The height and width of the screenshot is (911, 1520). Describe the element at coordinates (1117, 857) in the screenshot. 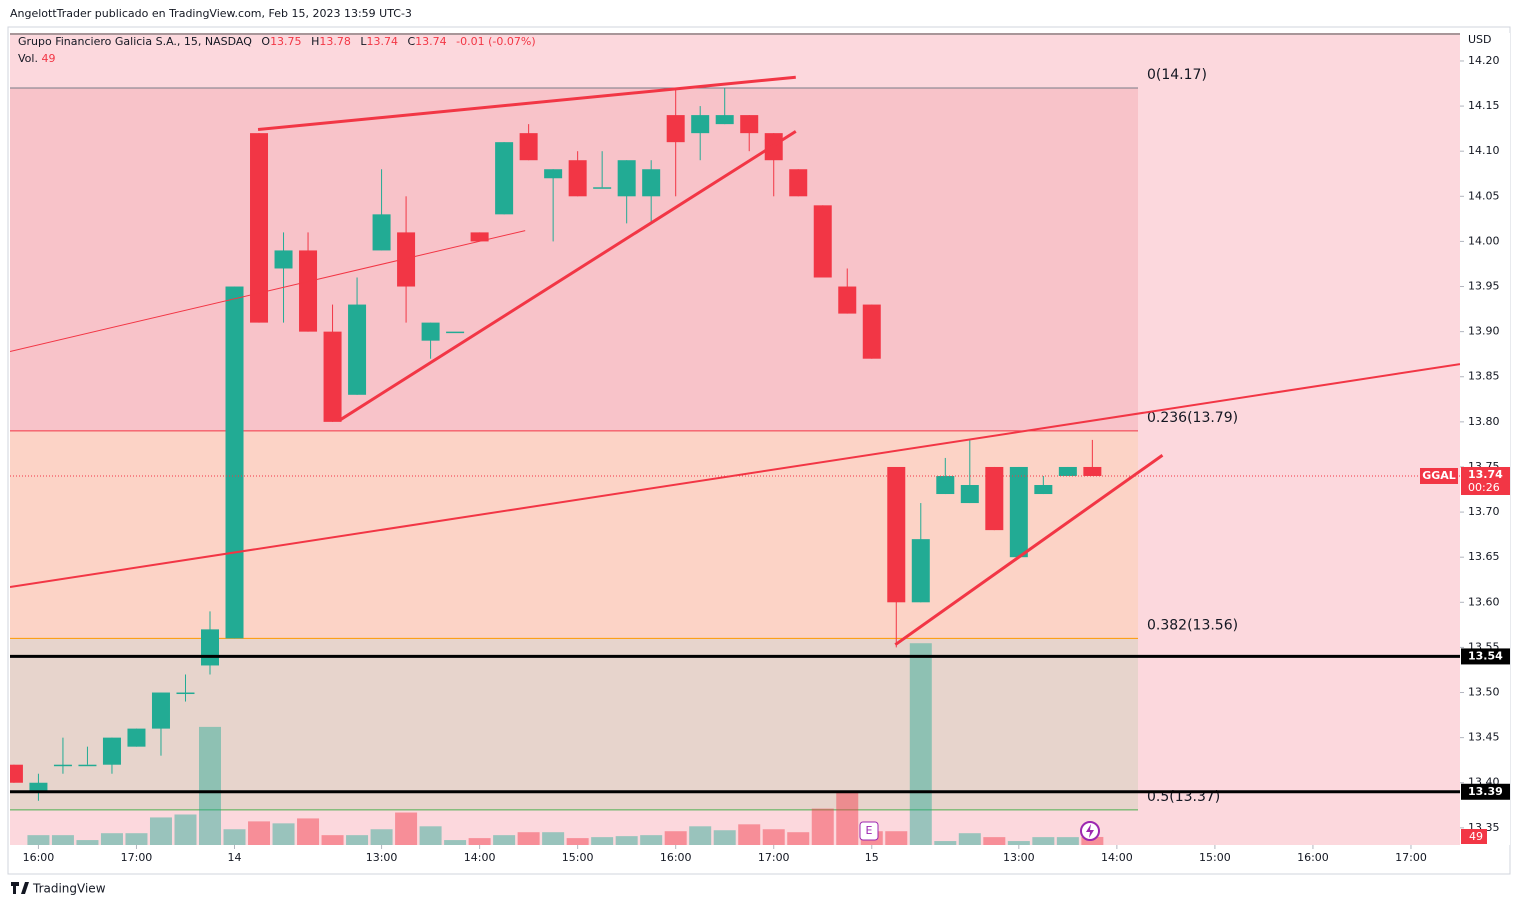

I see `x-tick-label: 14:00` at that location.